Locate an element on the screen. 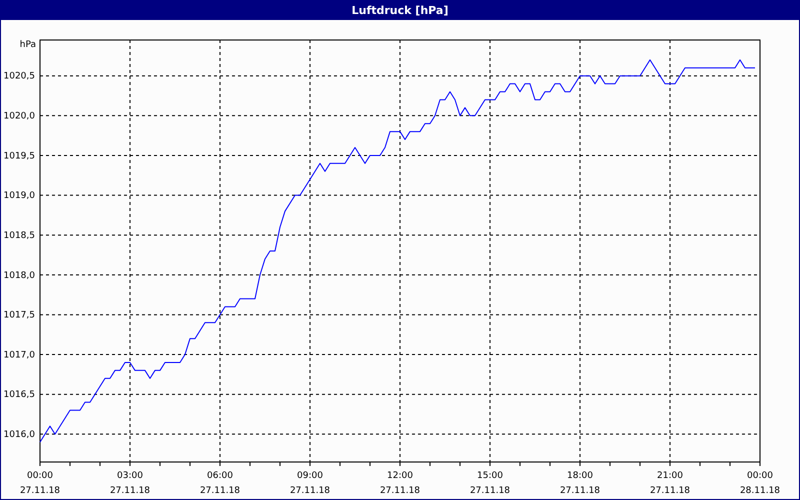 This screenshot has height=500, width=800. x-tick-label: 21:00 27.11.18 is located at coordinates (670, 483).